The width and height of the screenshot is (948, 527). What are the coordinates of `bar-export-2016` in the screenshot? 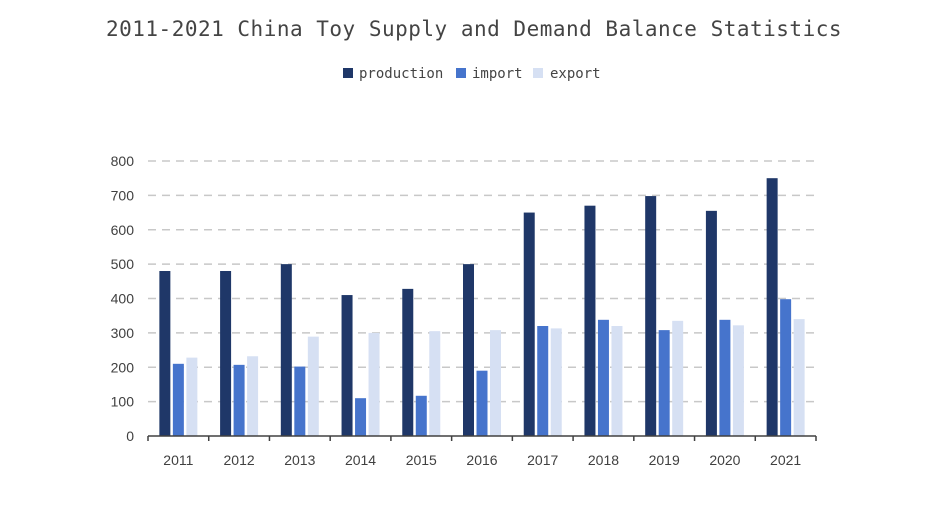 It's located at (495, 383).